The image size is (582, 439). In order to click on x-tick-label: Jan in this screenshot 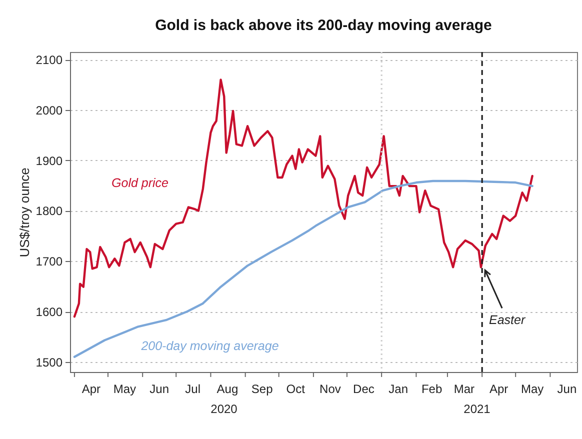, I will do `click(398, 389)`.